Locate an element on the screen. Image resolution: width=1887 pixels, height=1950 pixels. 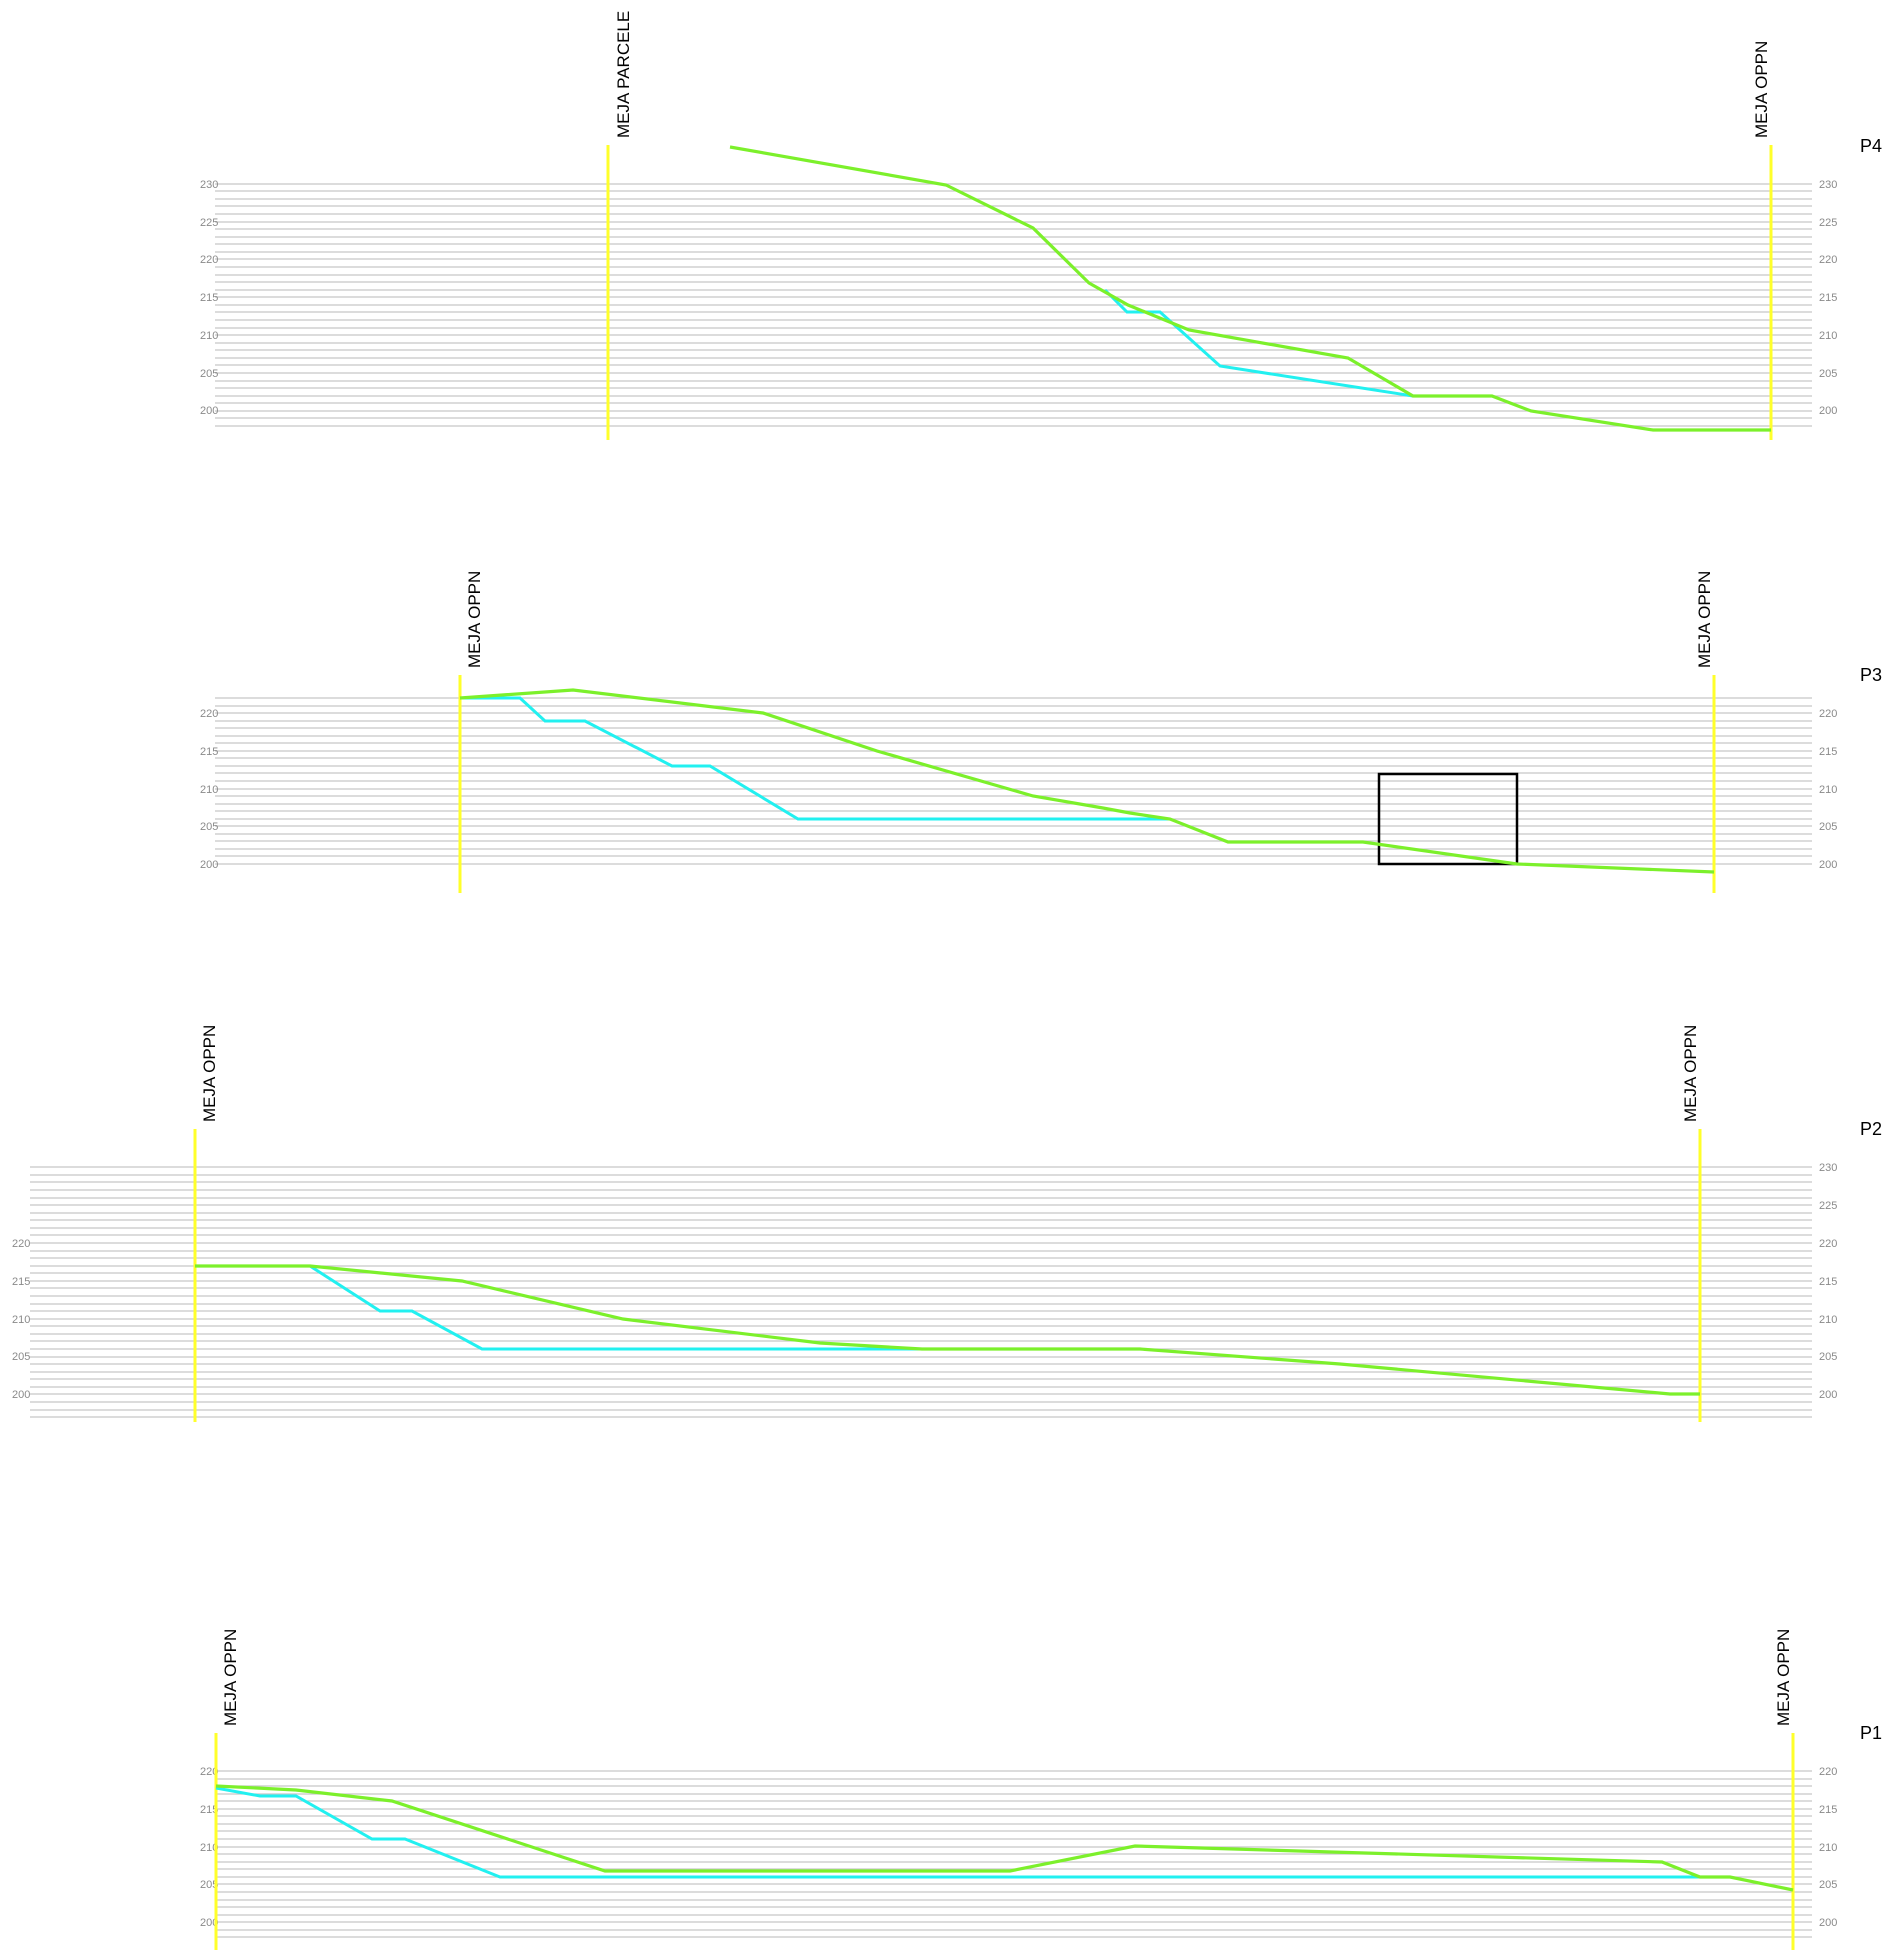
section-label: P1 is located at coordinates (1871, 1733).